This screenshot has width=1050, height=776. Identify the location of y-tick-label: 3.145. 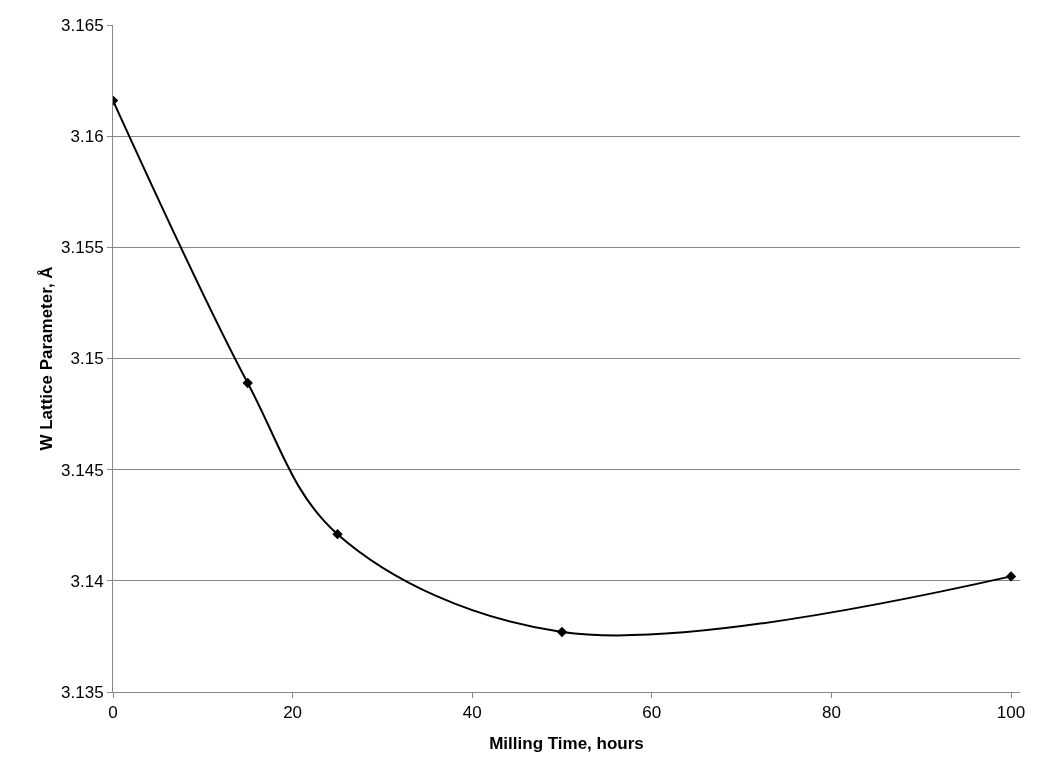
(82, 470).